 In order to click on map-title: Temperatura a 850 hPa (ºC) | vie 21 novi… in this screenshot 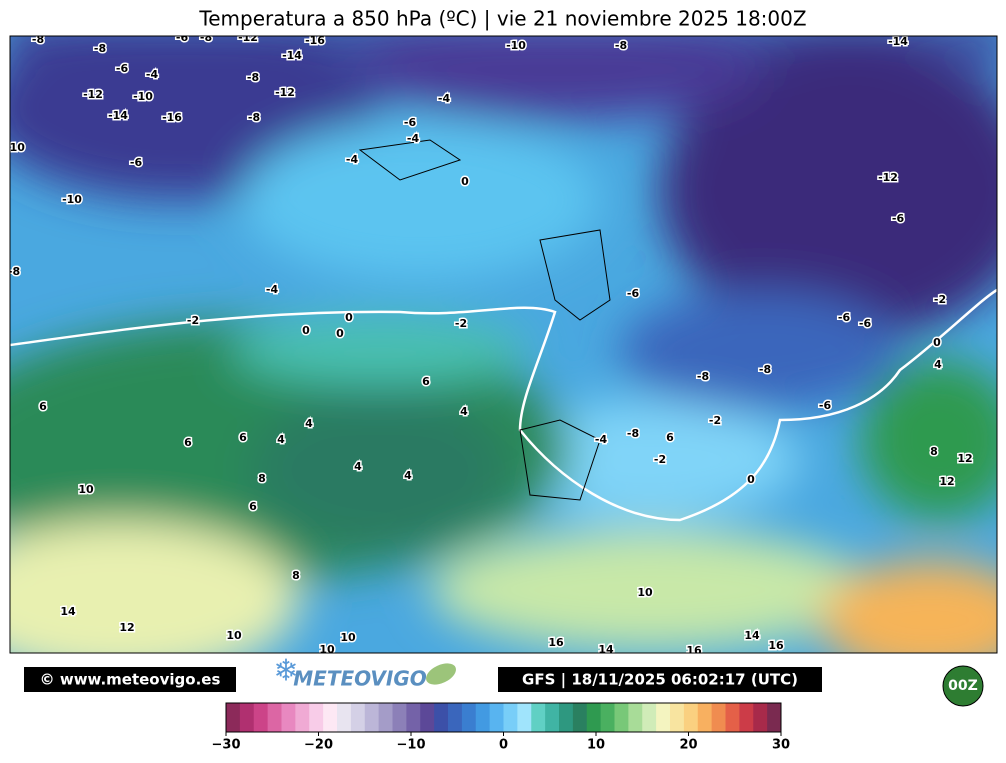, I will do `click(502, 19)`.